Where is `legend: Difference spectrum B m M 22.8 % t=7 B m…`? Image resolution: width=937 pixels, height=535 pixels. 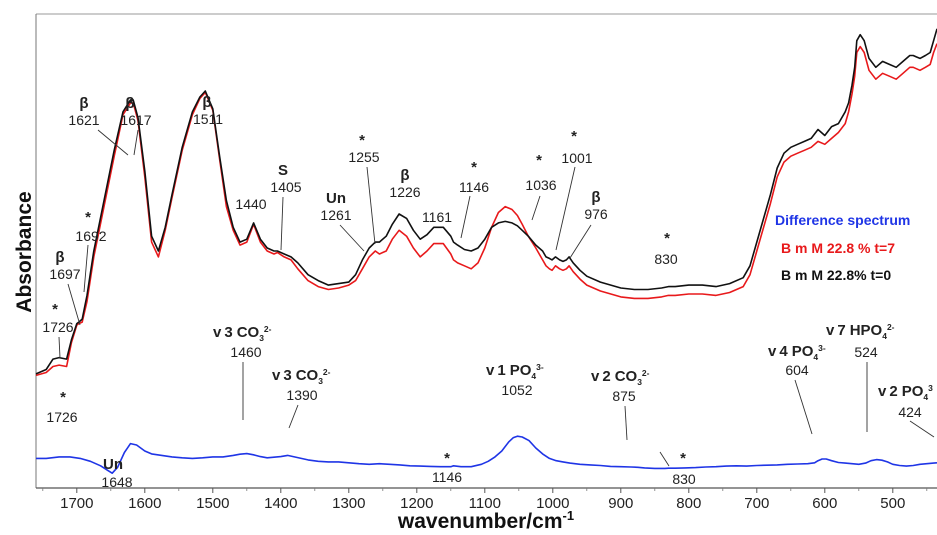
legend: Difference spectrum B m M 22.8 % t=7 B m… is located at coordinates (842, 247).